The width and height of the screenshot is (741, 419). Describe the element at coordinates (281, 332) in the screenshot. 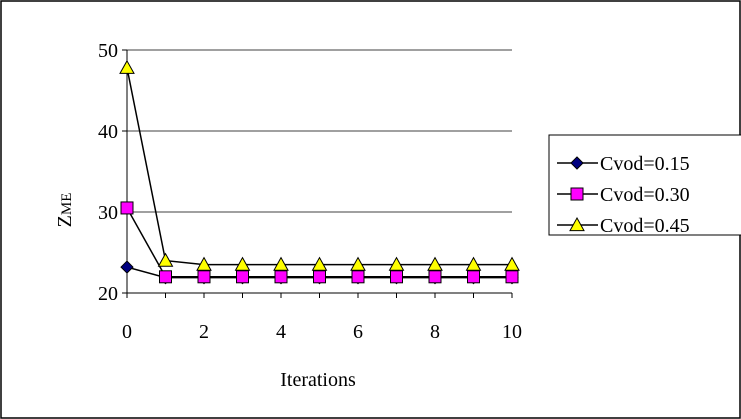

I see `x-tick-label-2: 4` at that location.